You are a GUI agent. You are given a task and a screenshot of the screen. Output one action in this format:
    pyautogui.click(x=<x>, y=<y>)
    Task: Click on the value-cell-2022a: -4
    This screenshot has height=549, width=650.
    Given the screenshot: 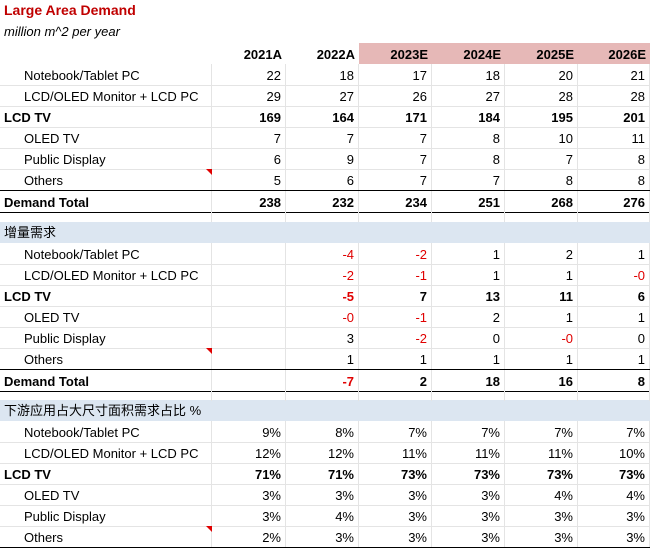 What is the action you would take?
    pyautogui.click(x=322, y=253)
    